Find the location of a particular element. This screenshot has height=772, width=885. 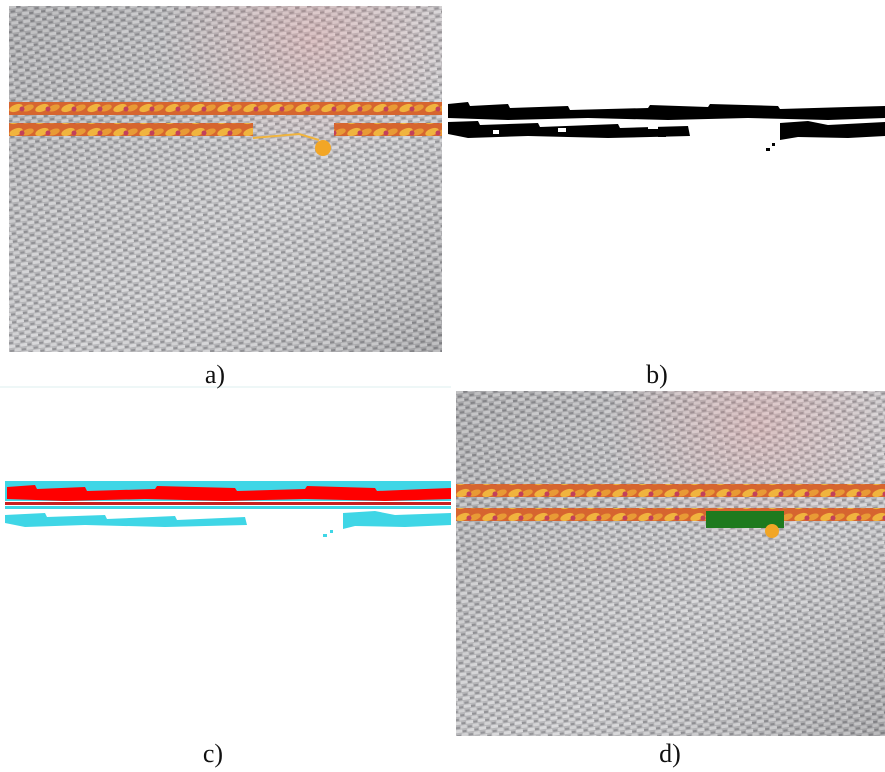

panel-c-color-detection is located at coordinates (228, 510).